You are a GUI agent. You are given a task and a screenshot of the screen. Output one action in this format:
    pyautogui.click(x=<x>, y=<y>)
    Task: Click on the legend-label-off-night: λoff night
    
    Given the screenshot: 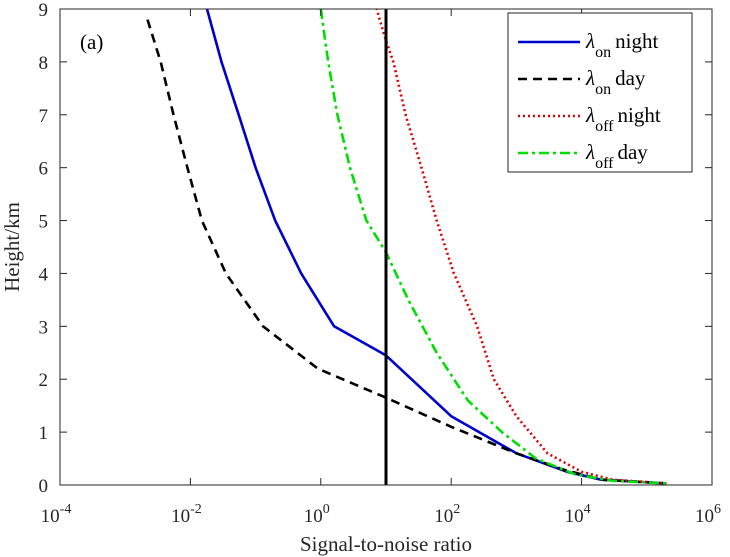 What is the action you would take?
    pyautogui.click(x=623, y=119)
    